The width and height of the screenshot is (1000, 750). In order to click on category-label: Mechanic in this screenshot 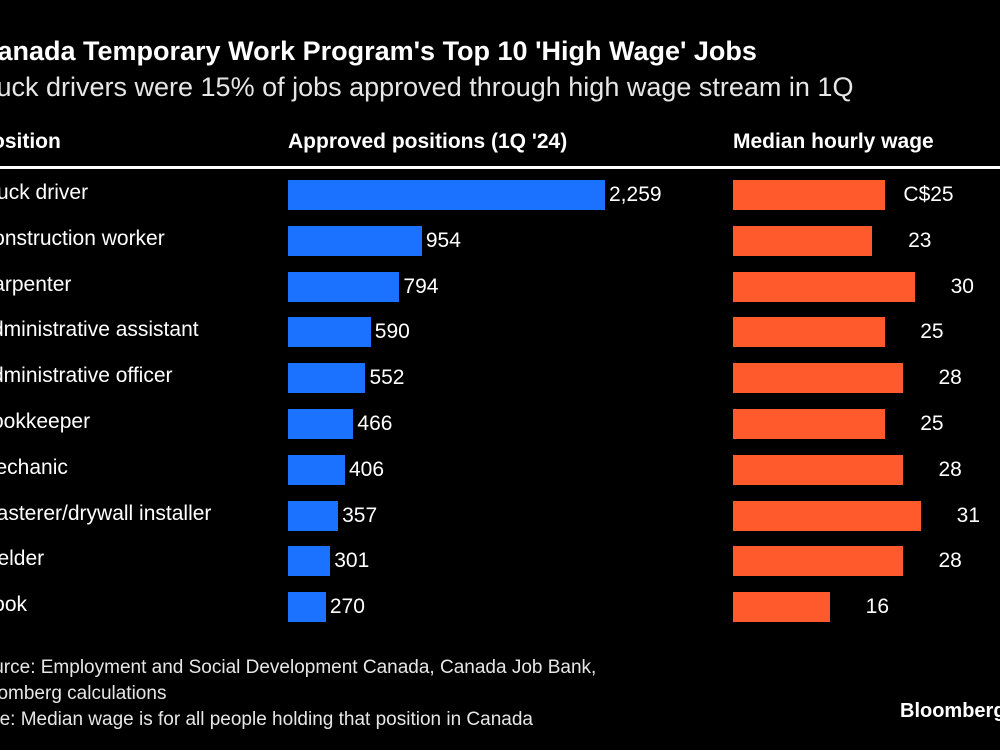, I will do `click(34, 467)`.